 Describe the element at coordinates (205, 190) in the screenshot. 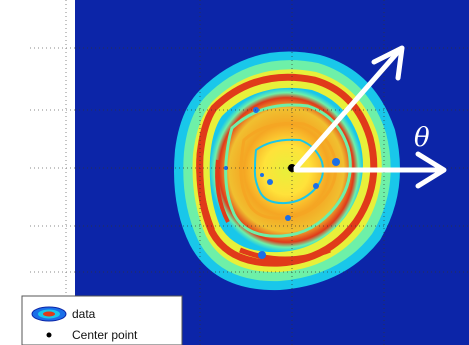

I see `heatmap-left-red-band` at that location.